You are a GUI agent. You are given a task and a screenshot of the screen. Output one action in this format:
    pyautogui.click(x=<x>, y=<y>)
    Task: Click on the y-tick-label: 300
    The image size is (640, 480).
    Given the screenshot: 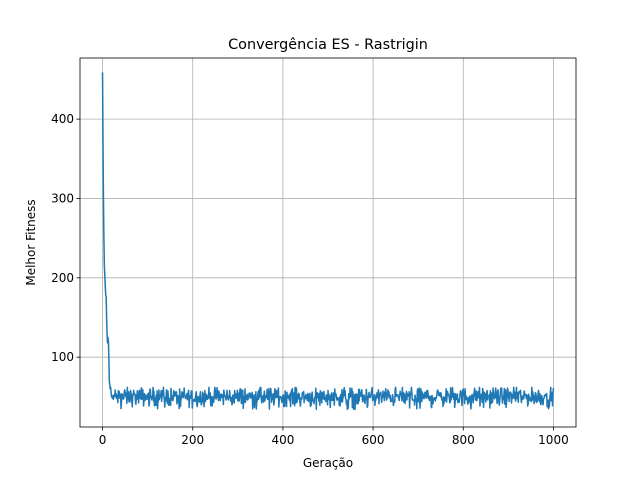 What is the action you would take?
    pyautogui.click(x=62, y=198)
    